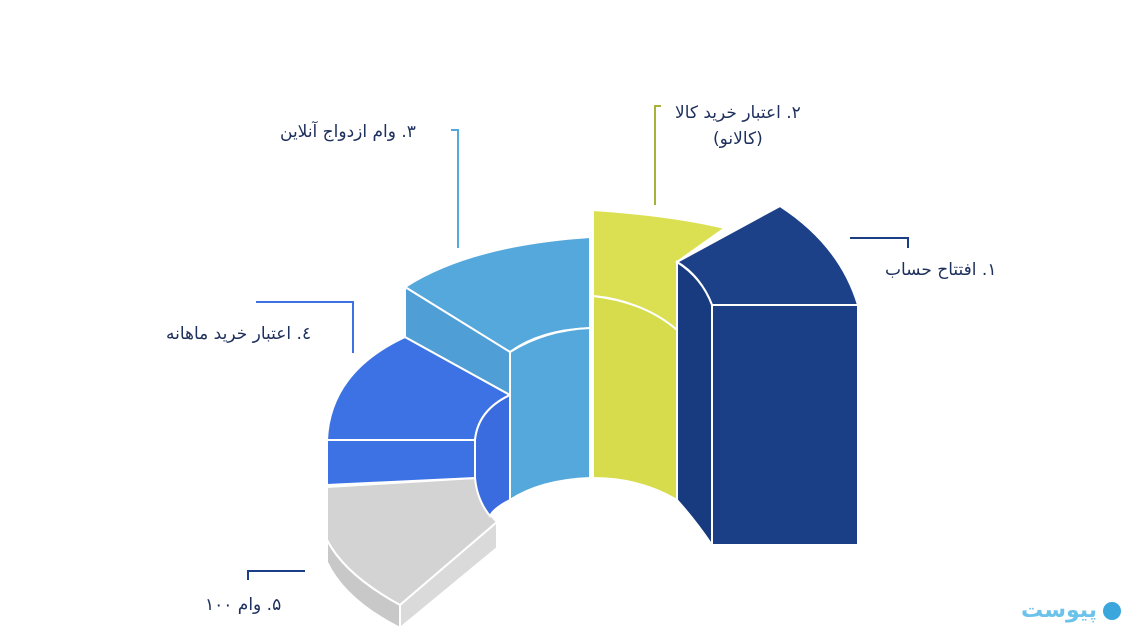 The width and height of the screenshot is (1139, 641). What do you see at coordinates (941, 270) in the screenshot?
I see `label-segment-1: ۱. افتتاح حساب` at bounding box center [941, 270].